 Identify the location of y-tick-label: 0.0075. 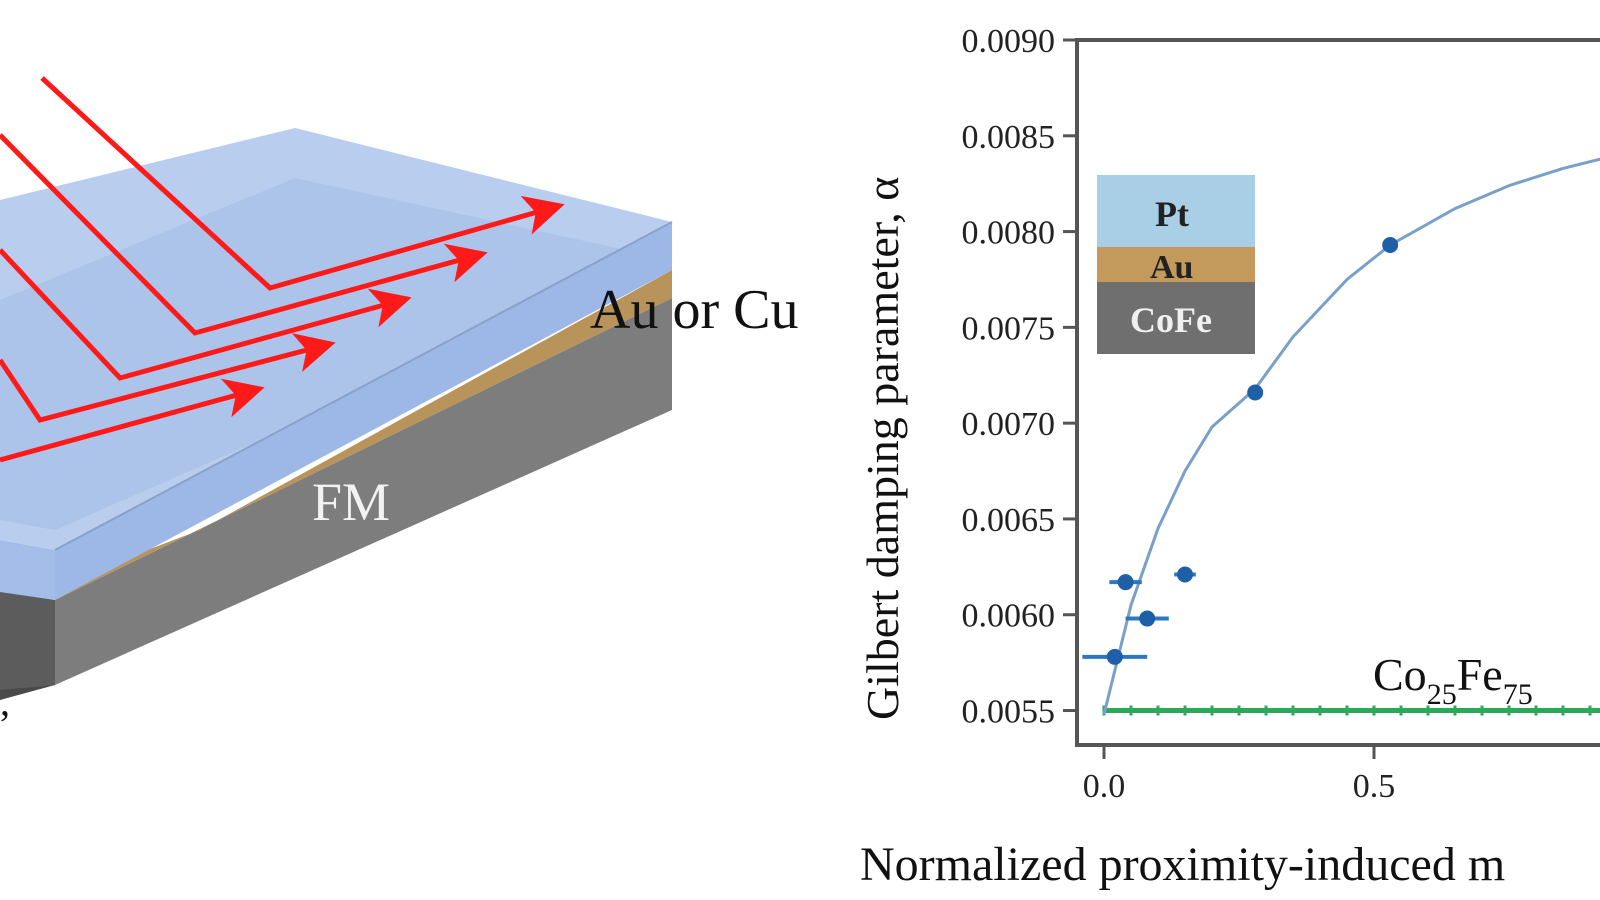
(1009, 328).